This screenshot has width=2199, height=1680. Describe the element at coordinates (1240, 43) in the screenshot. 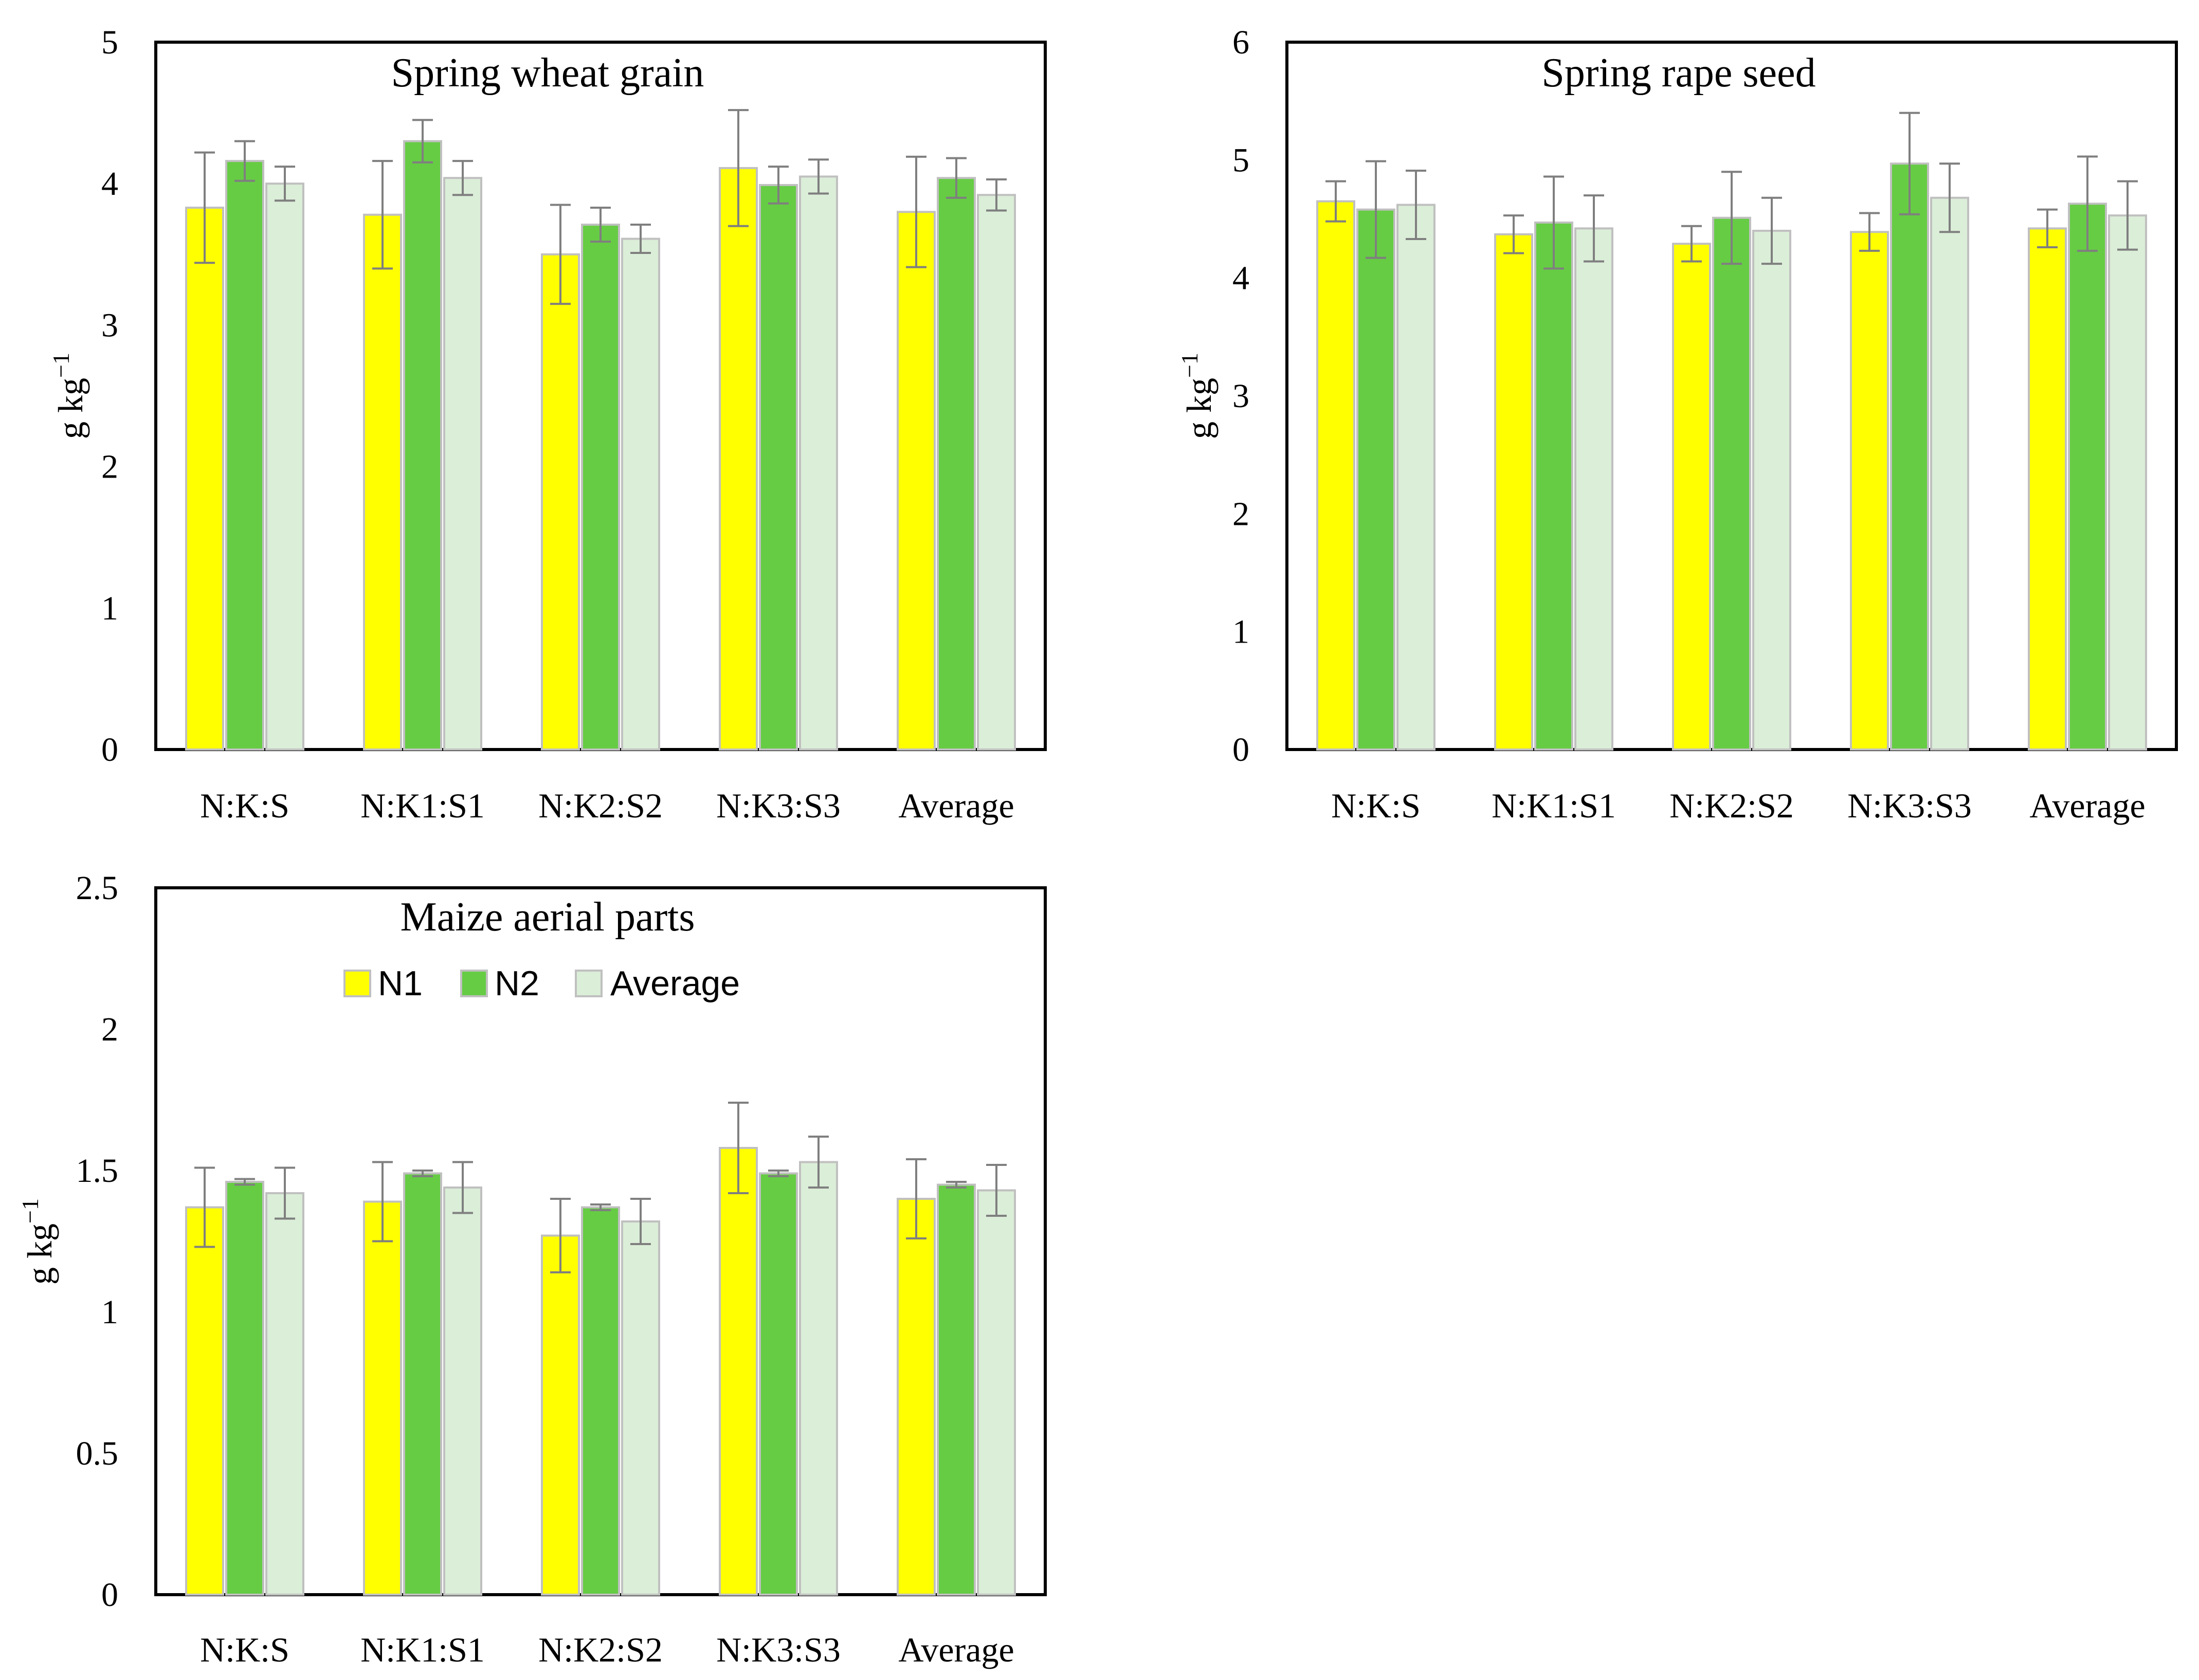

I see `y-tick-label: 6` at that location.